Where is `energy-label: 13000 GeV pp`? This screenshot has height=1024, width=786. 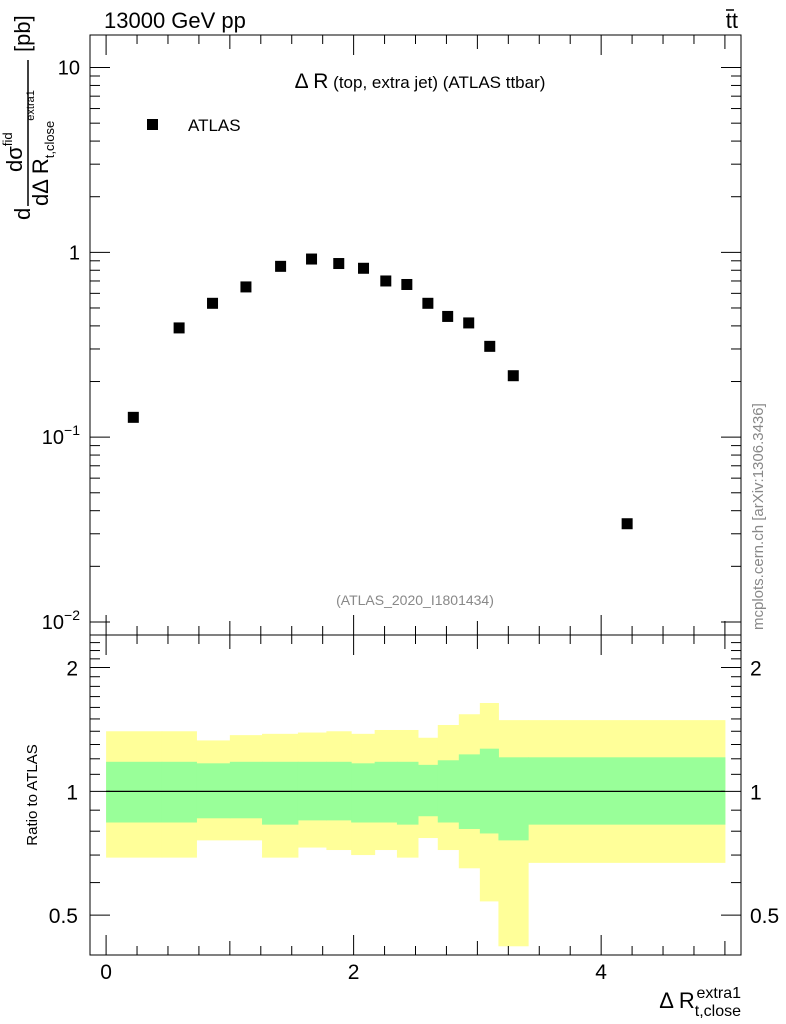
energy-label: 13000 GeV pp is located at coordinates (175, 20).